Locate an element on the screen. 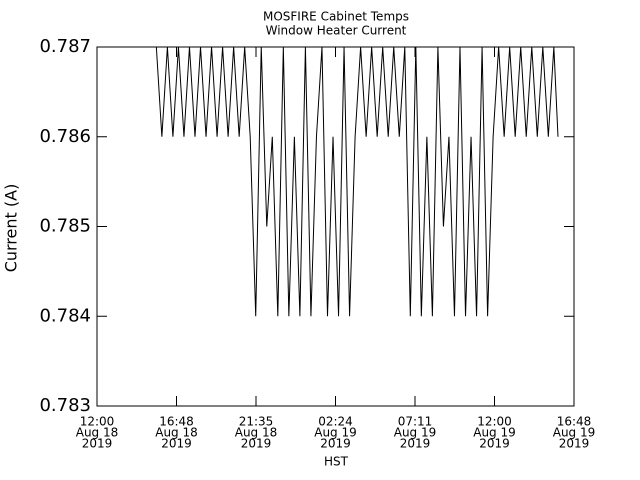 Image resolution: width=640 pixels, height=480 pixels. y-tick-label: 0.784 is located at coordinates (65, 315).